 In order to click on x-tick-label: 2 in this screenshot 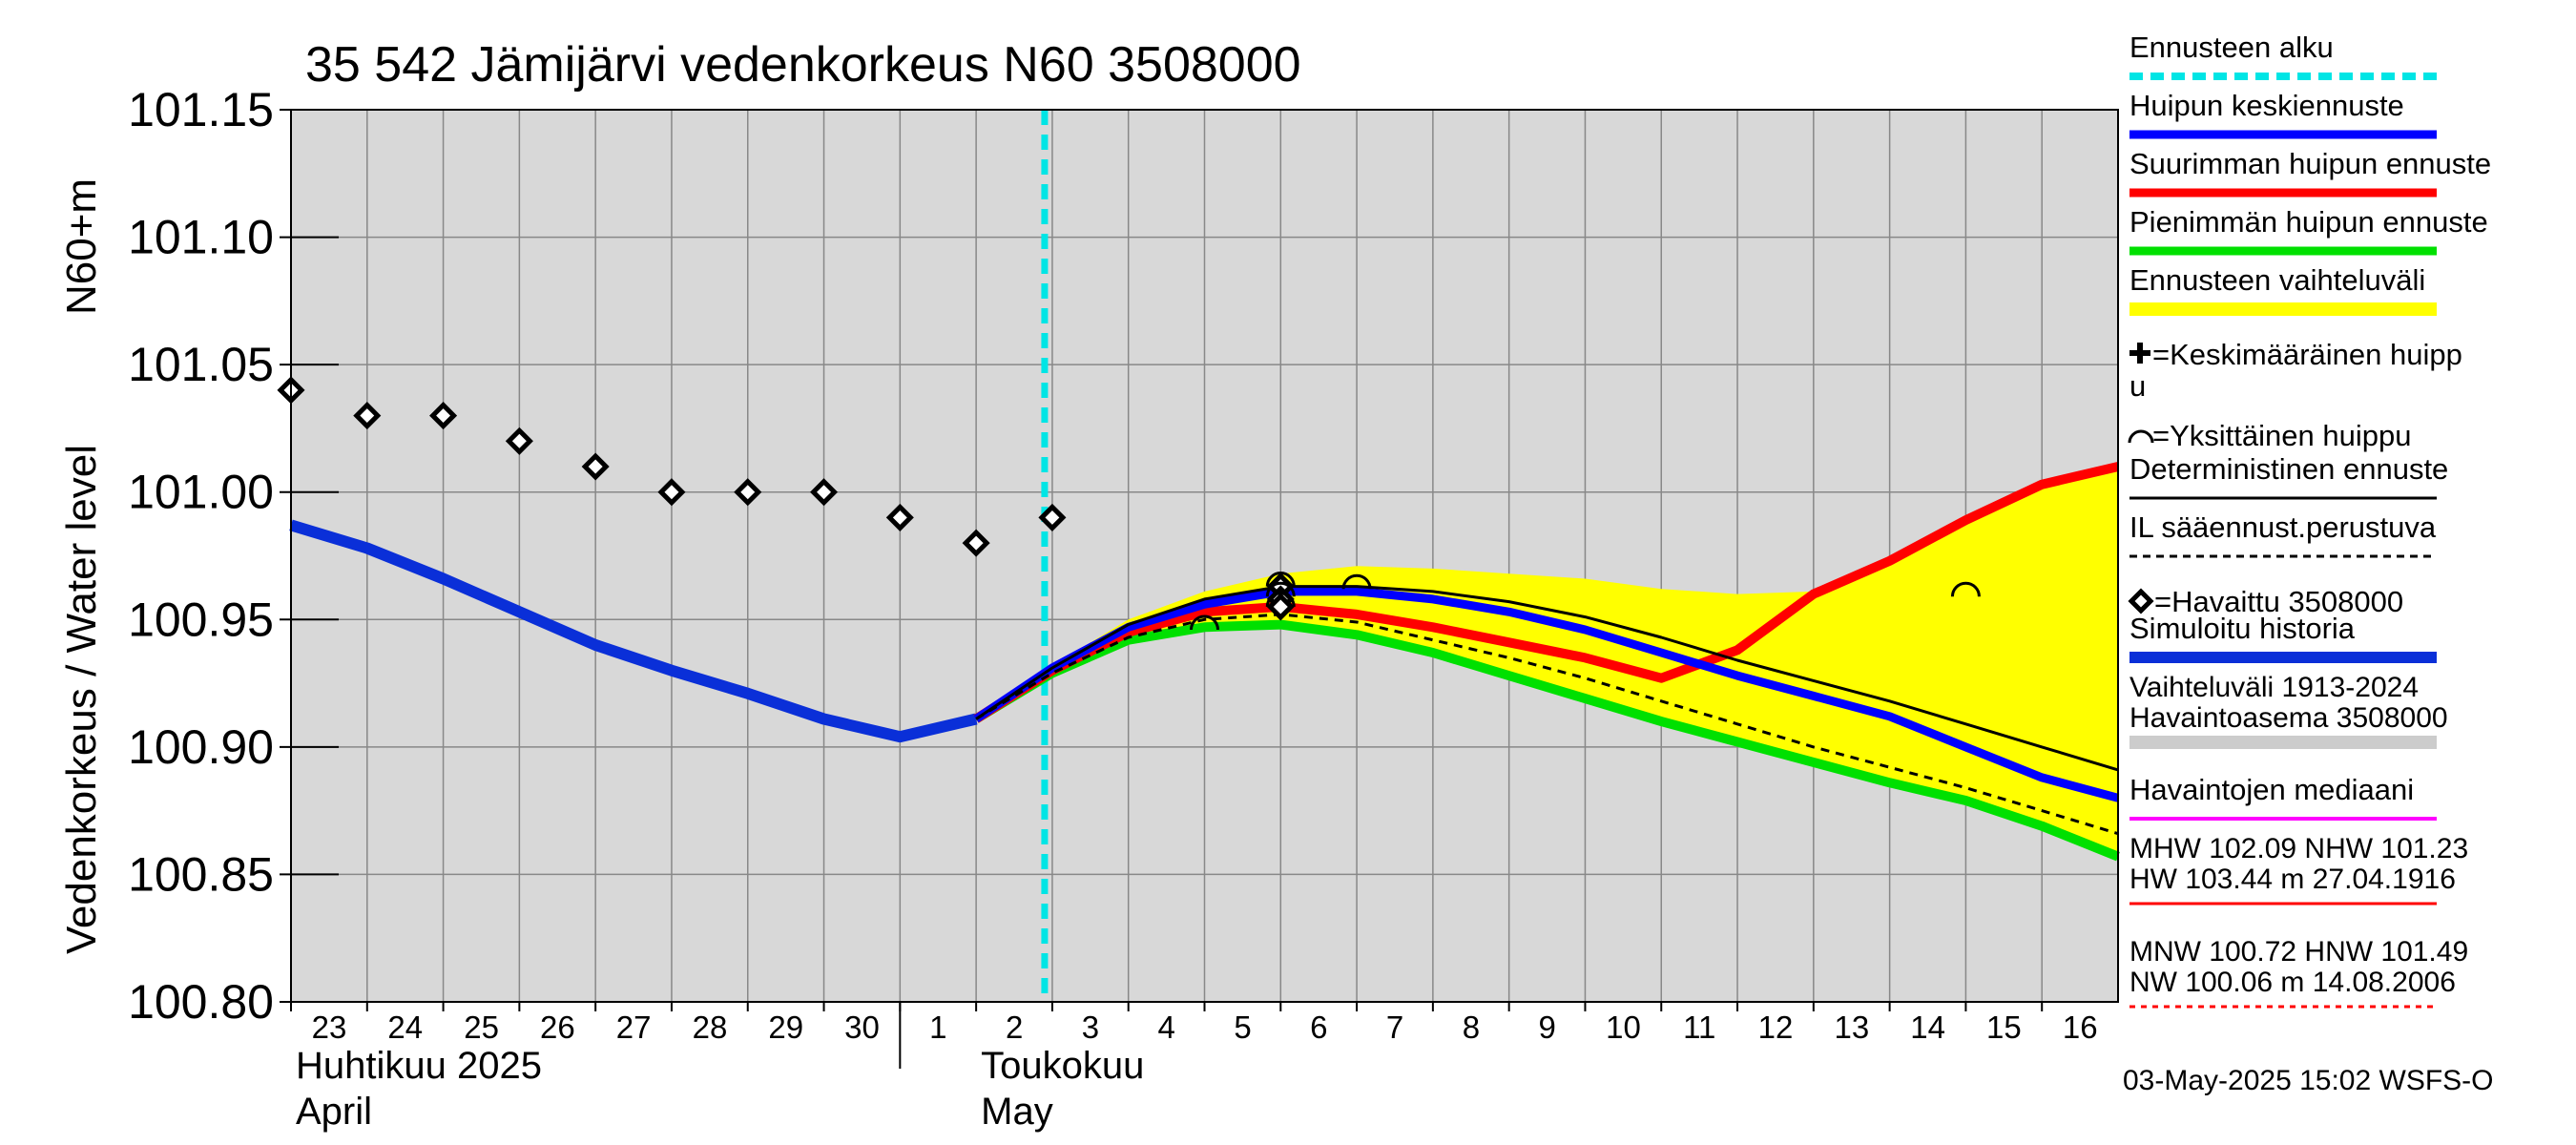, I will do `click(1014, 1027)`.